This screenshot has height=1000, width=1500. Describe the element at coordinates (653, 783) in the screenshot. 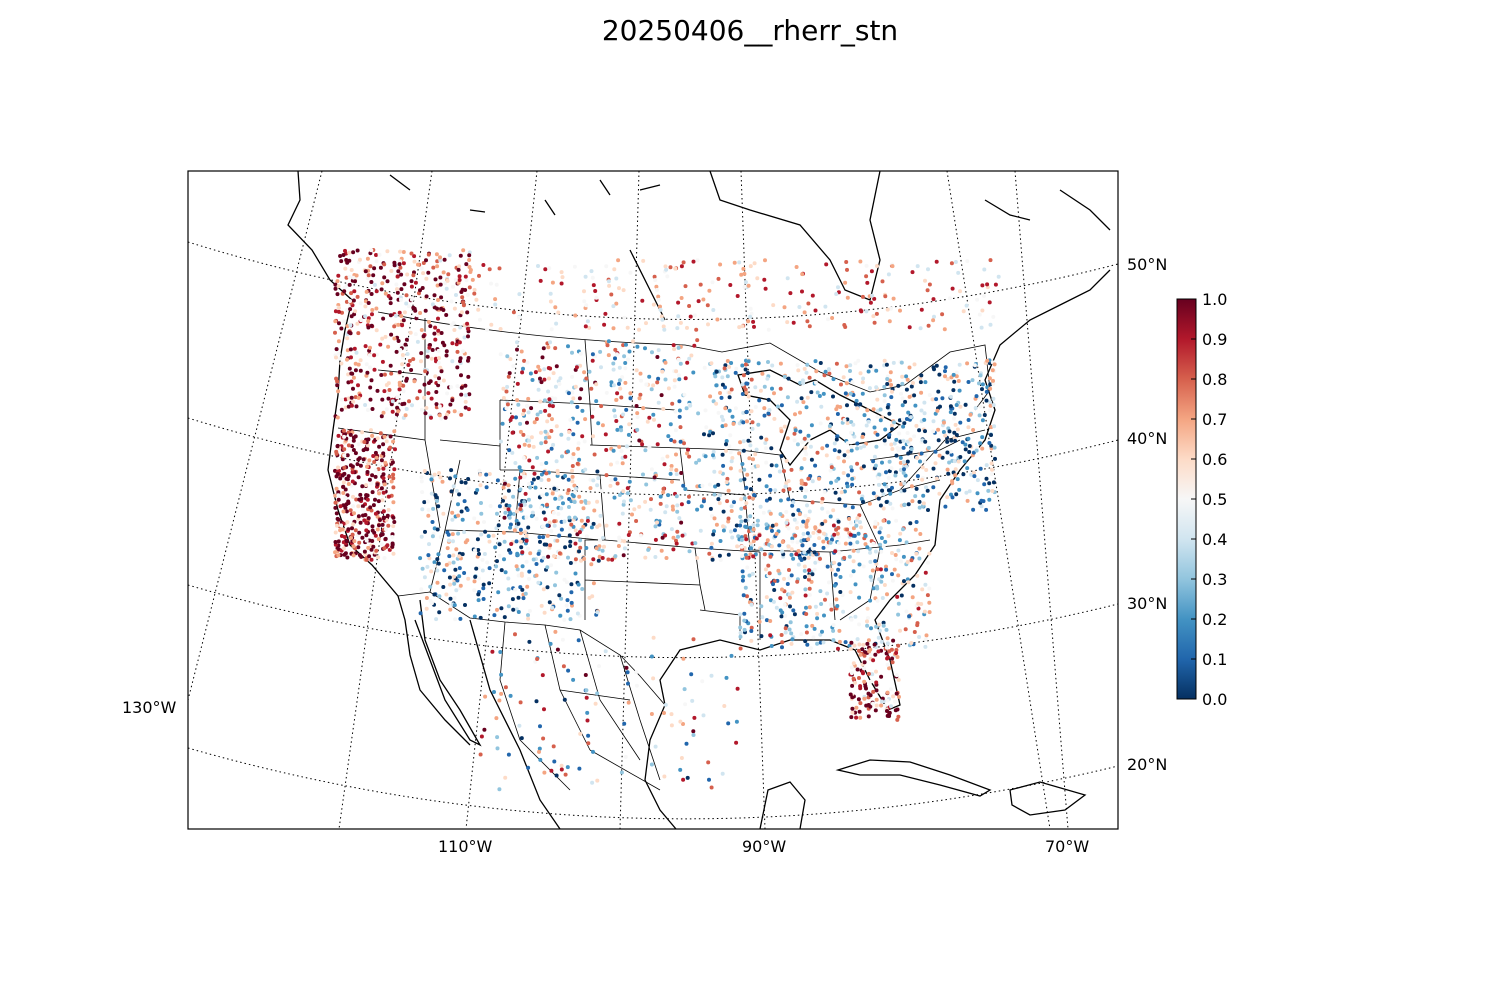

I see `parallel-20n` at that location.